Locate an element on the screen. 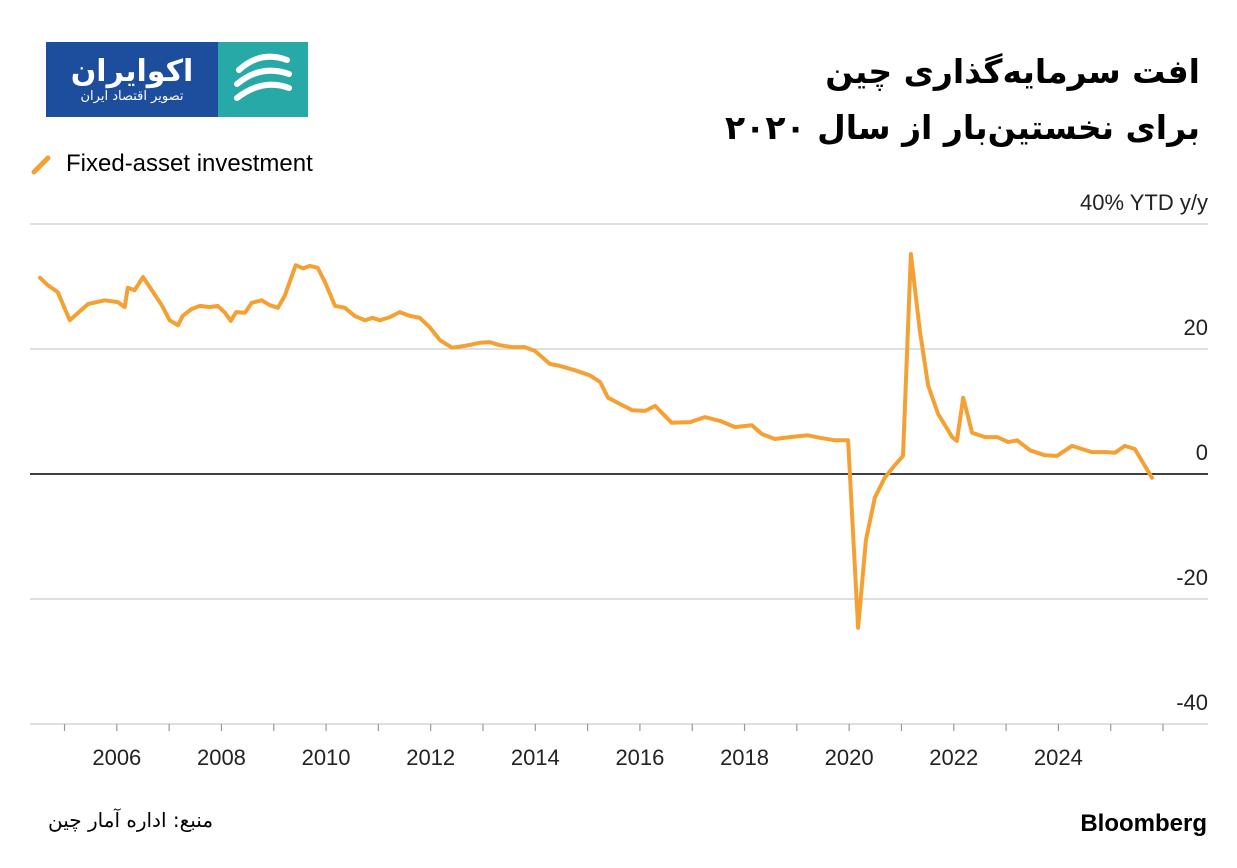 This screenshot has width=1237, height=868. x-tick-label: 2024 is located at coordinates (1058, 757).